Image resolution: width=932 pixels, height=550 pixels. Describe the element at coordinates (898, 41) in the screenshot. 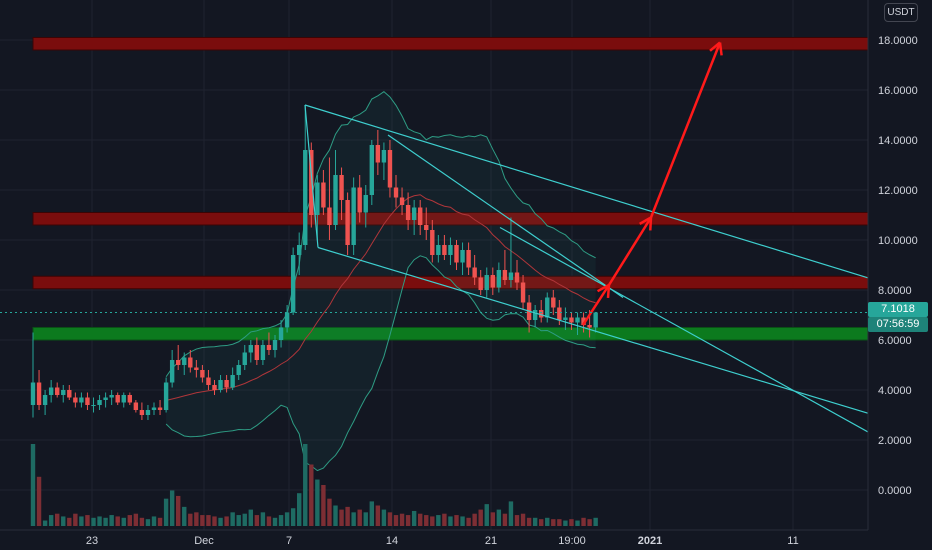

I see `y-tick-label: 18.0000` at that location.